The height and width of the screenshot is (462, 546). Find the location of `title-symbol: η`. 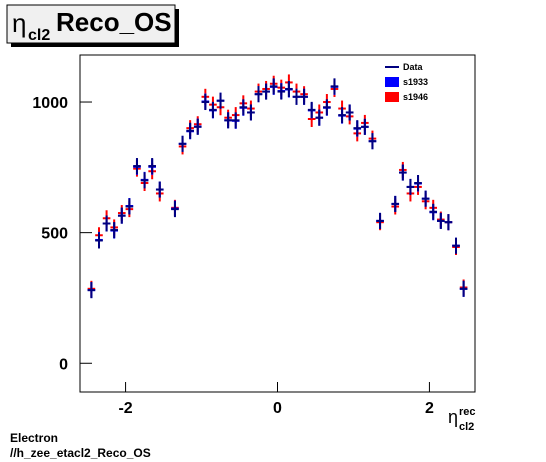

title-symbol: η is located at coordinates (19, 23).